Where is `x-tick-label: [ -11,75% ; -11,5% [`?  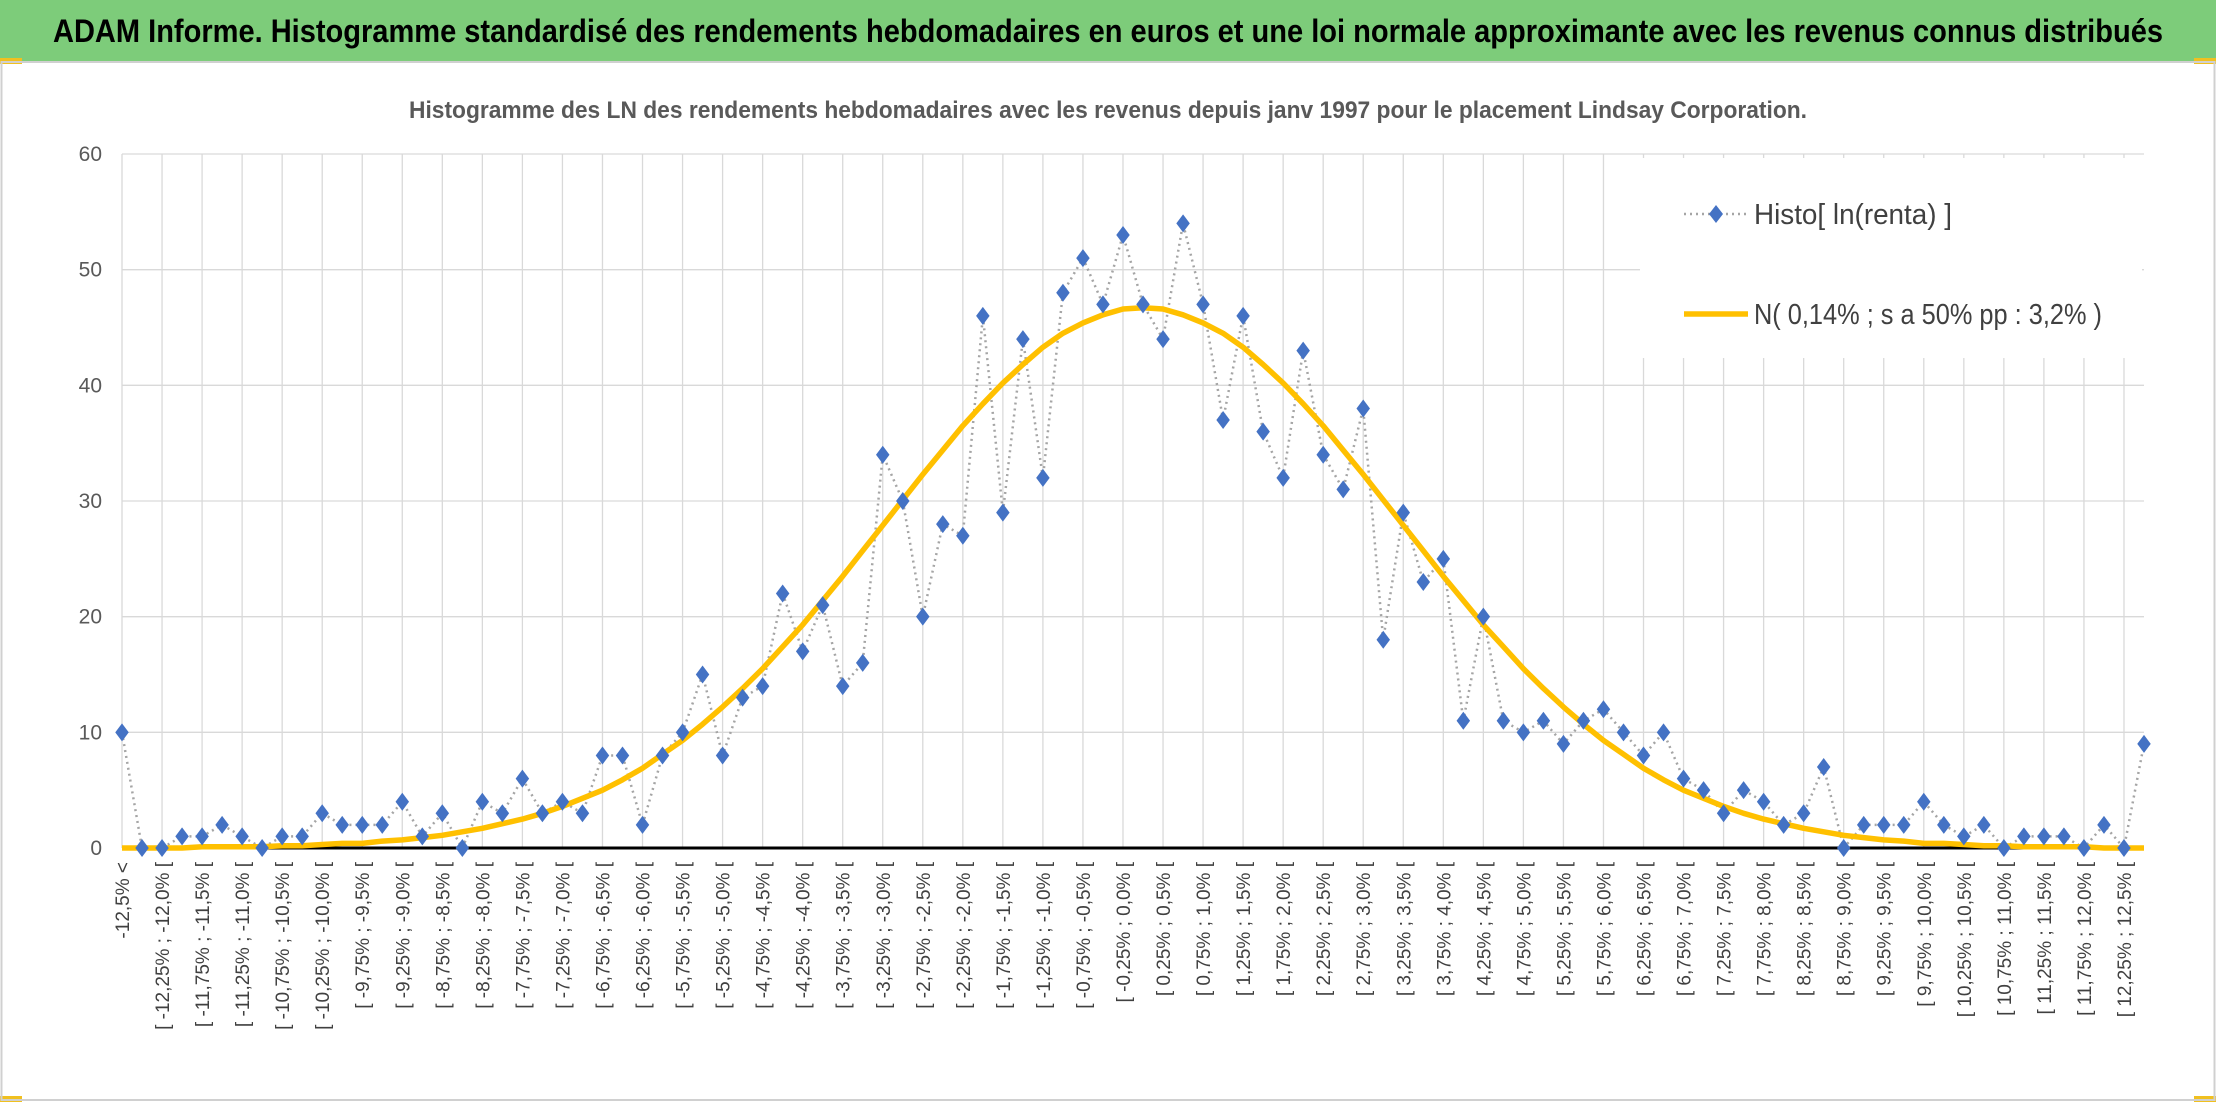
x-tick-label: [ -11,75% ; -11,5% [ is located at coordinates (203, 944).